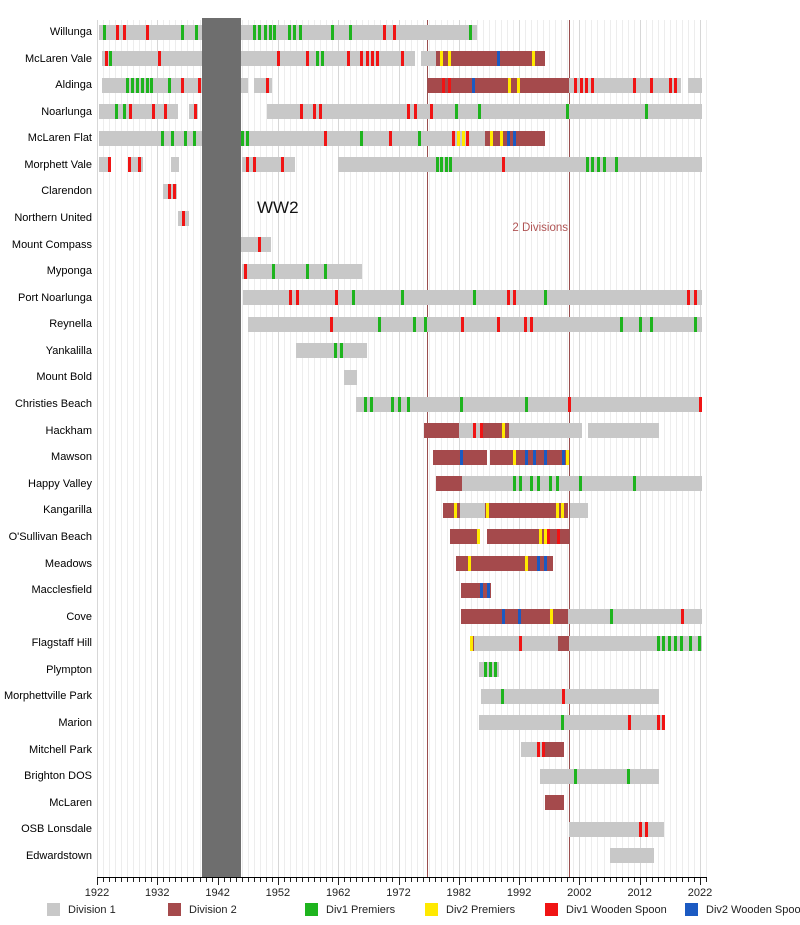 The image size is (800, 925). Describe the element at coordinates (68, 350) in the screenshot. I see `club-label: Yankalilla` at that location.